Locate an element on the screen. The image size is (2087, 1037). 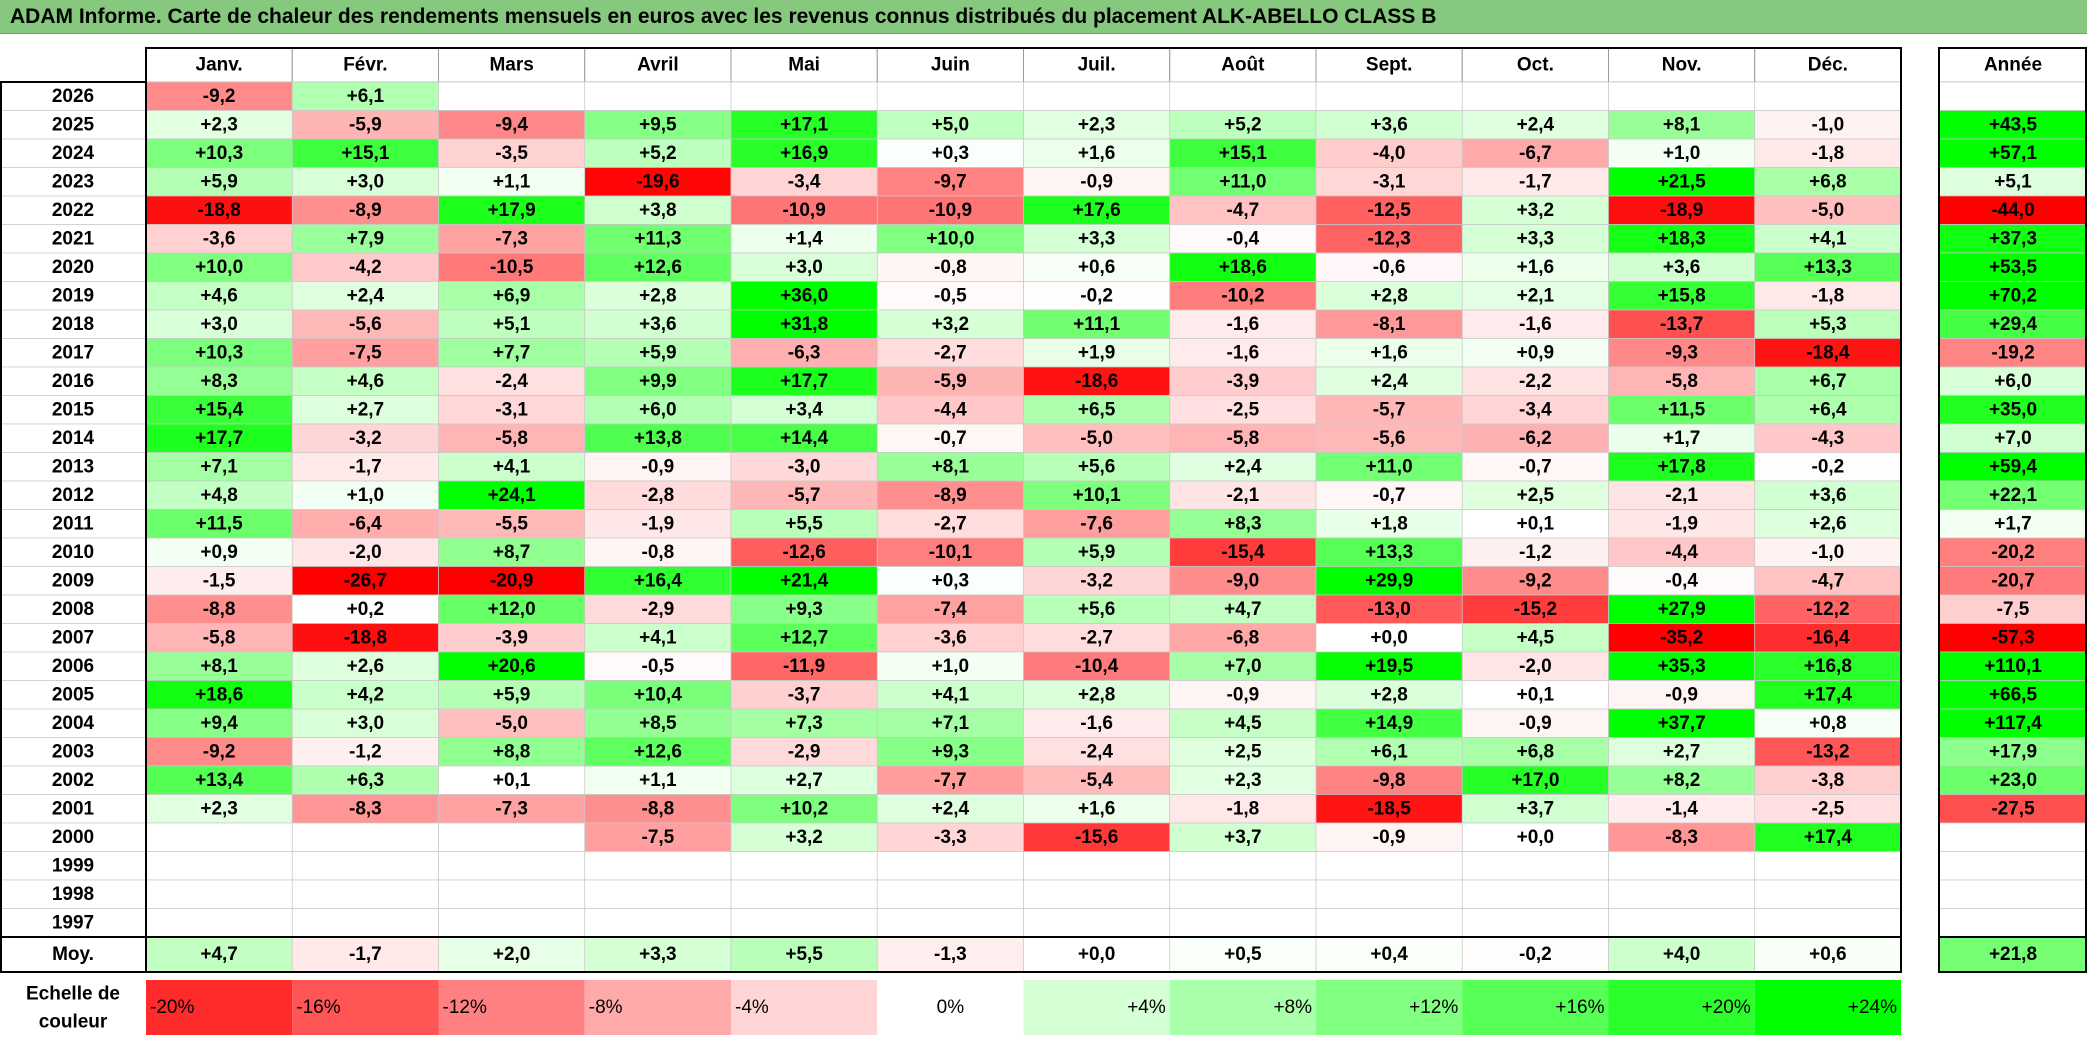
column-header-label: Janv. is located at coordinates (219, 65).